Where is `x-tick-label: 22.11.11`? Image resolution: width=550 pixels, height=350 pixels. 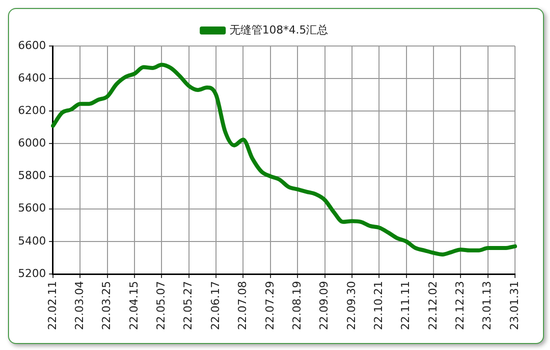 x-tick-label: 22.11.11 is located at coordinates (405, 305).